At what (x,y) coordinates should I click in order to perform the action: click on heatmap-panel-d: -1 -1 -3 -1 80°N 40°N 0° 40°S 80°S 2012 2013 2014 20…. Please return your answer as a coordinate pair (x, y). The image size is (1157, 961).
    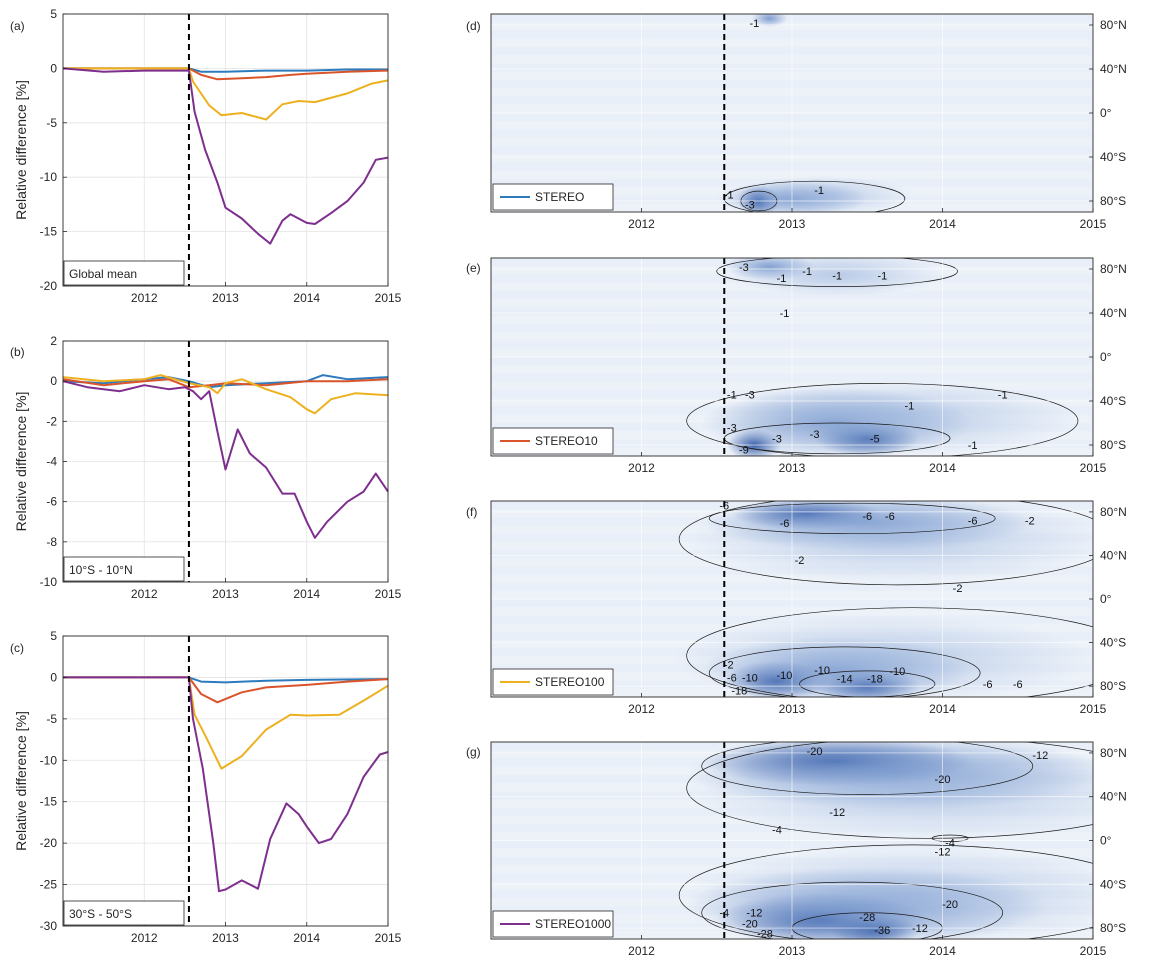
    Looking at the image, I should click on (796, 122).